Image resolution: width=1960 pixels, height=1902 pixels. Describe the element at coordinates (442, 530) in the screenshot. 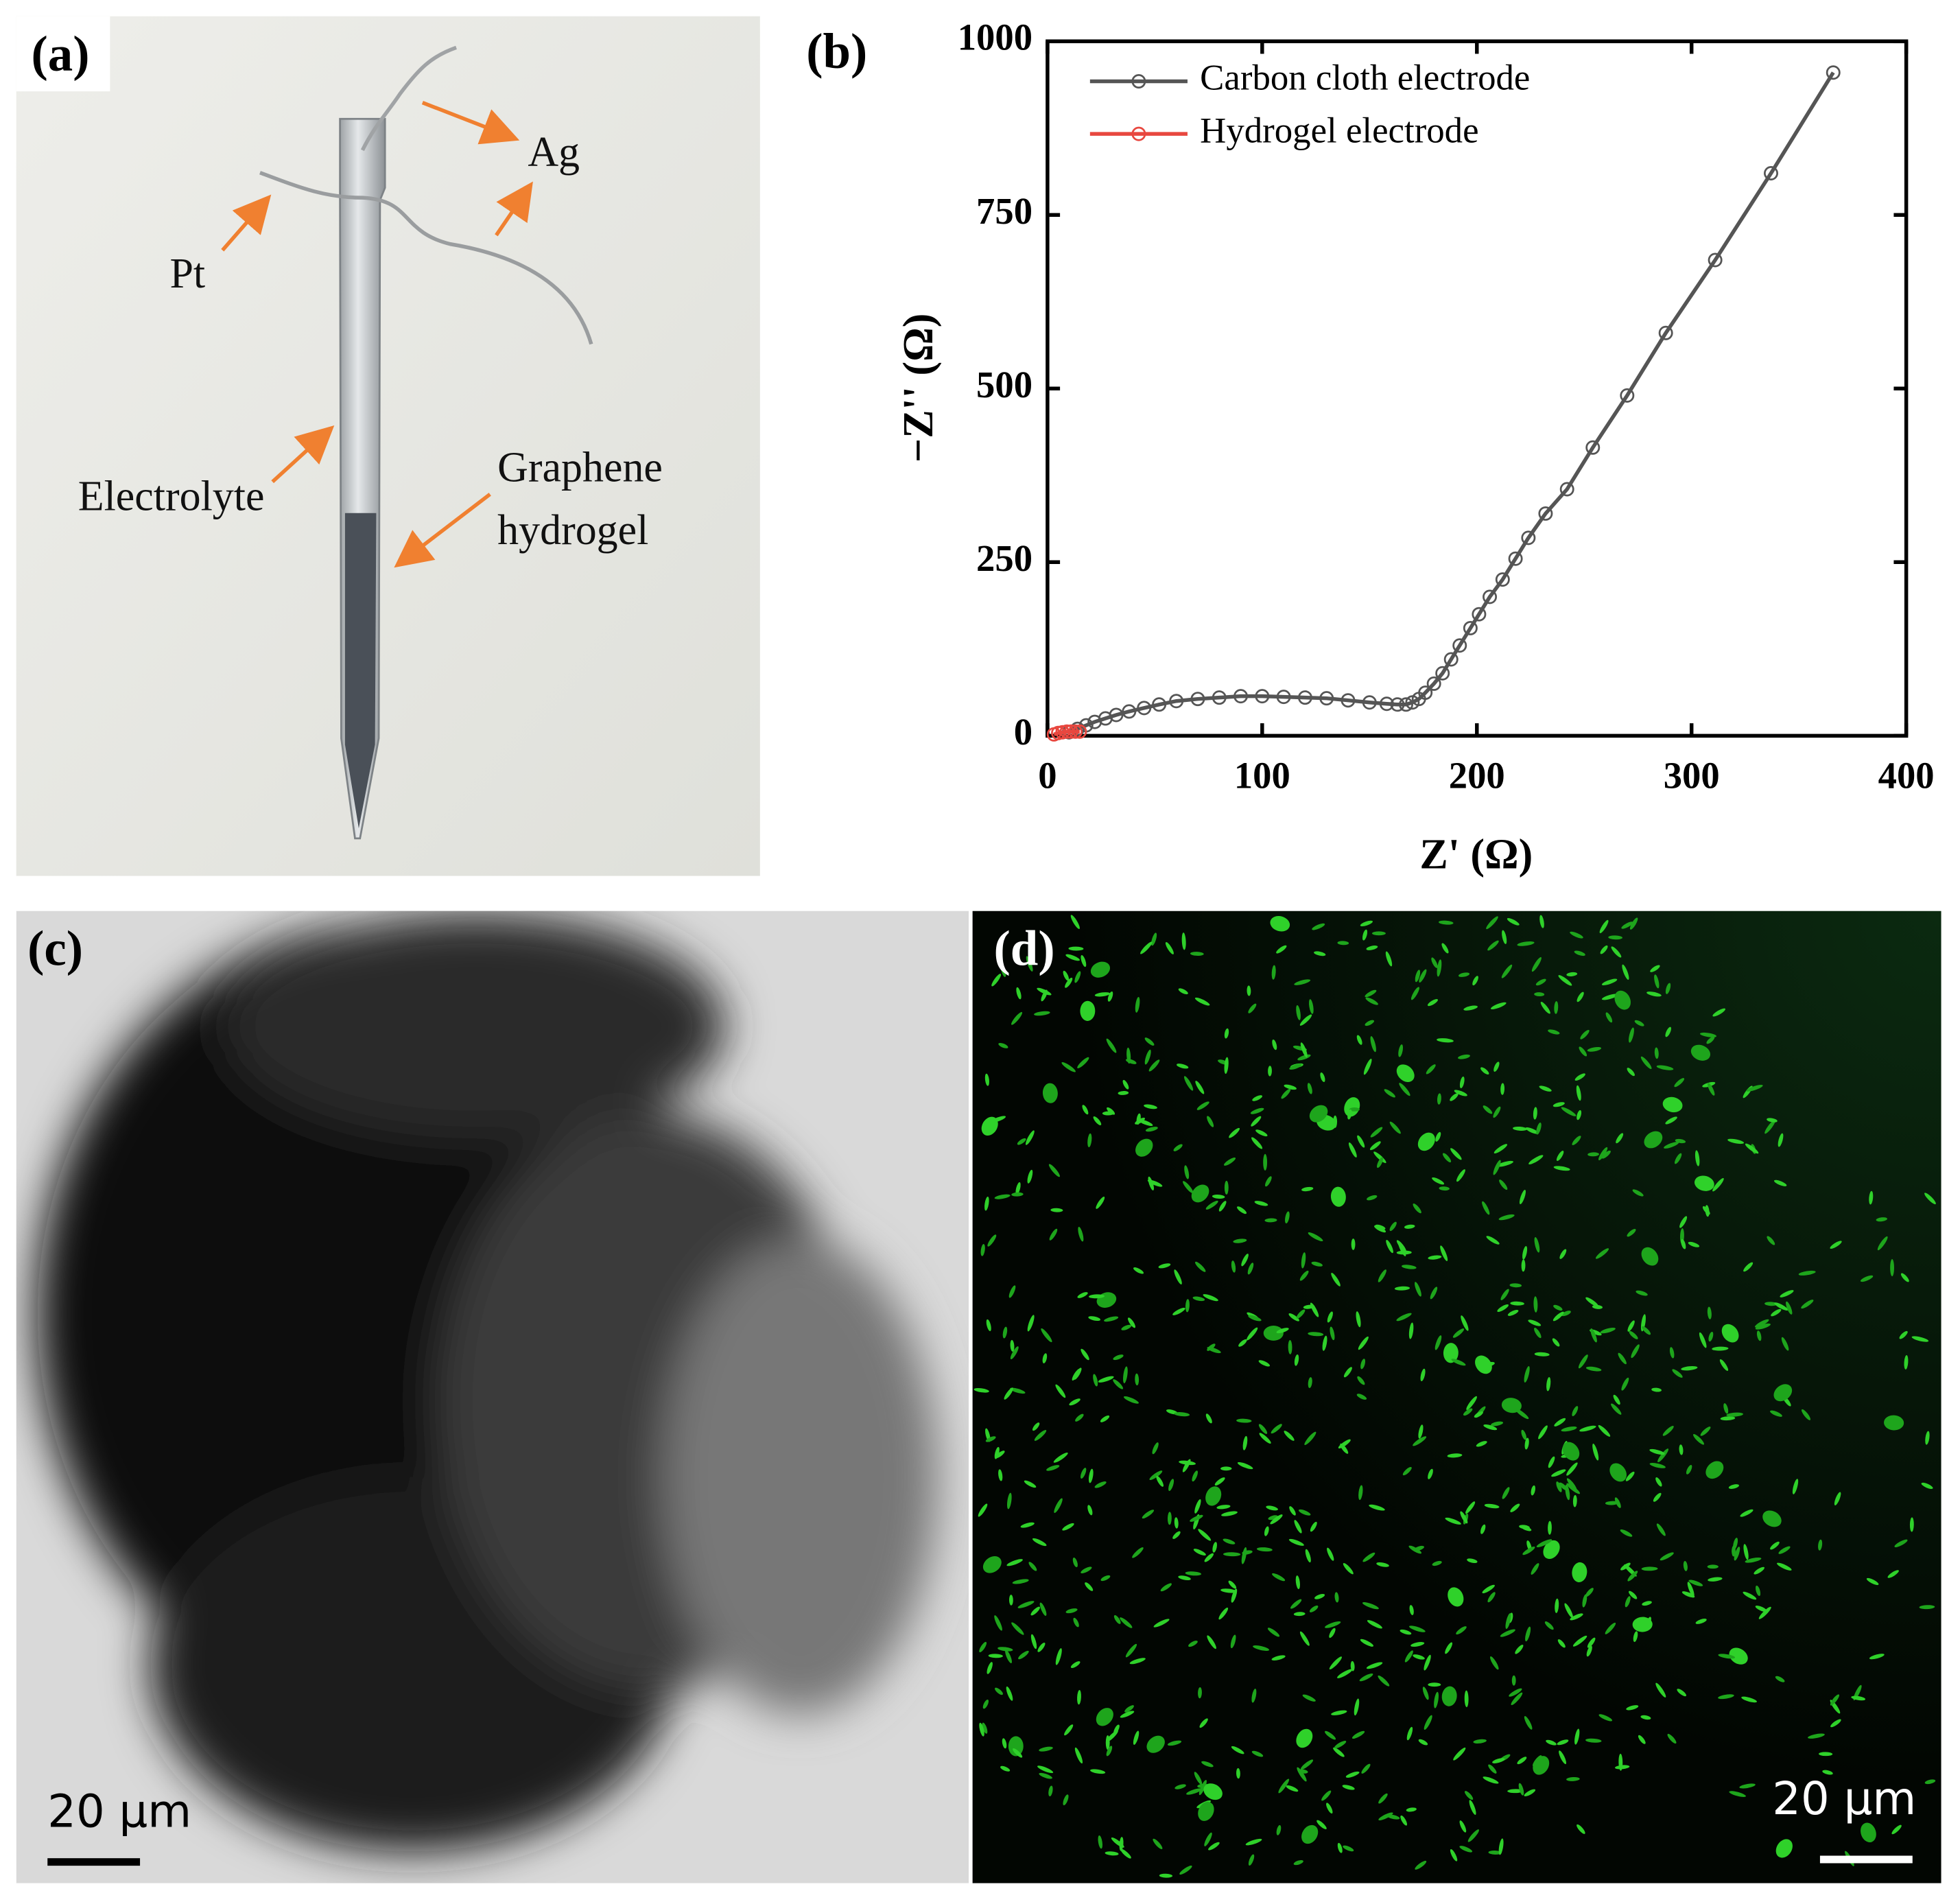

I see `arrow` at that location.